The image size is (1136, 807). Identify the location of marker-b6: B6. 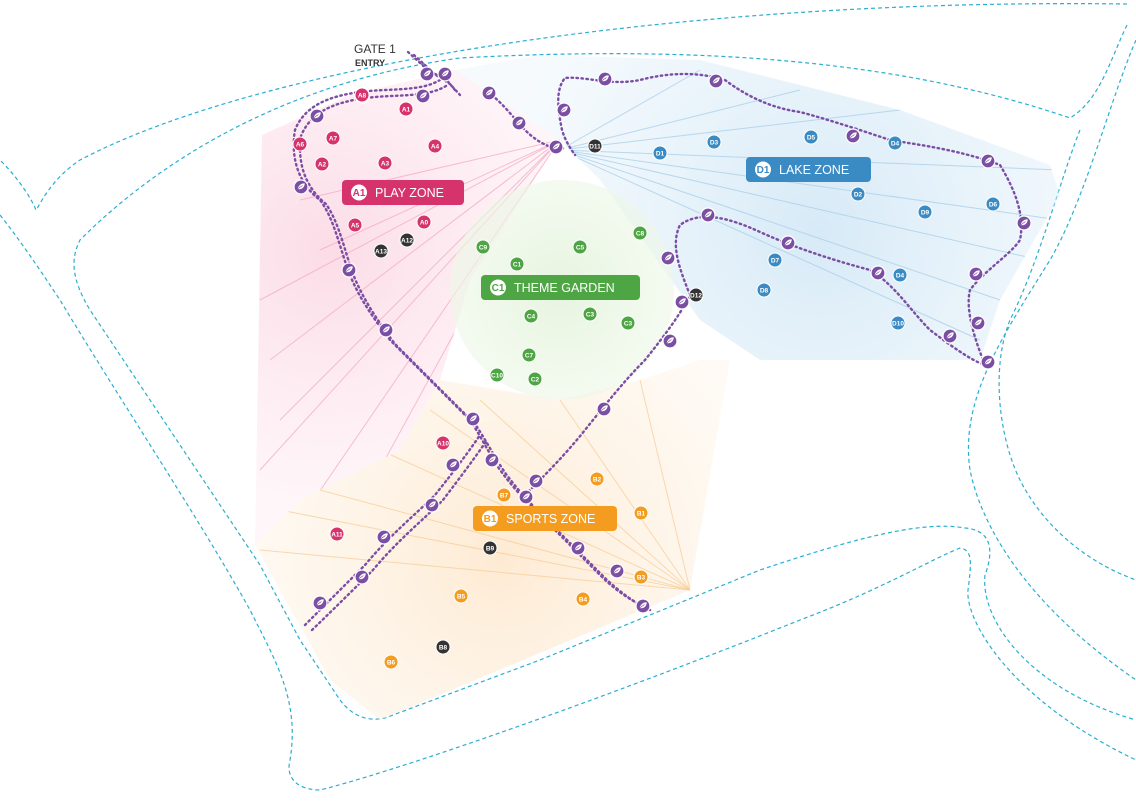
(391, 662).